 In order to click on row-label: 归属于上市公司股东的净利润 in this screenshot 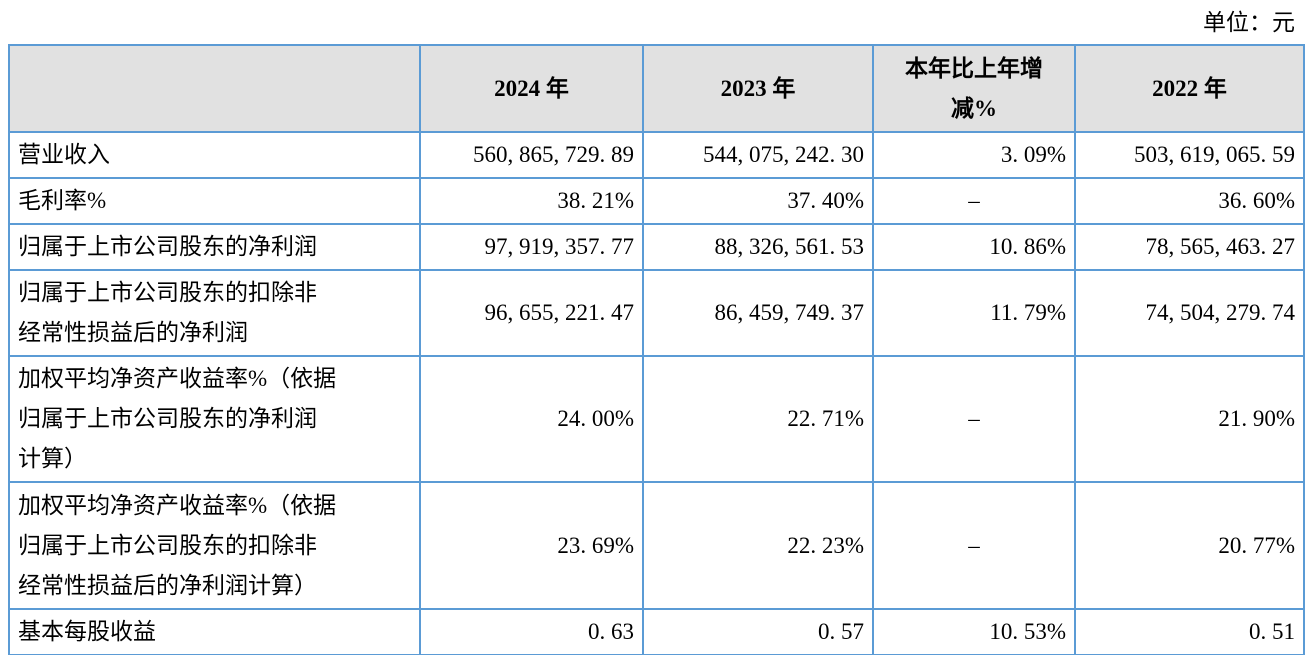, I will do `click(214, 247)`.